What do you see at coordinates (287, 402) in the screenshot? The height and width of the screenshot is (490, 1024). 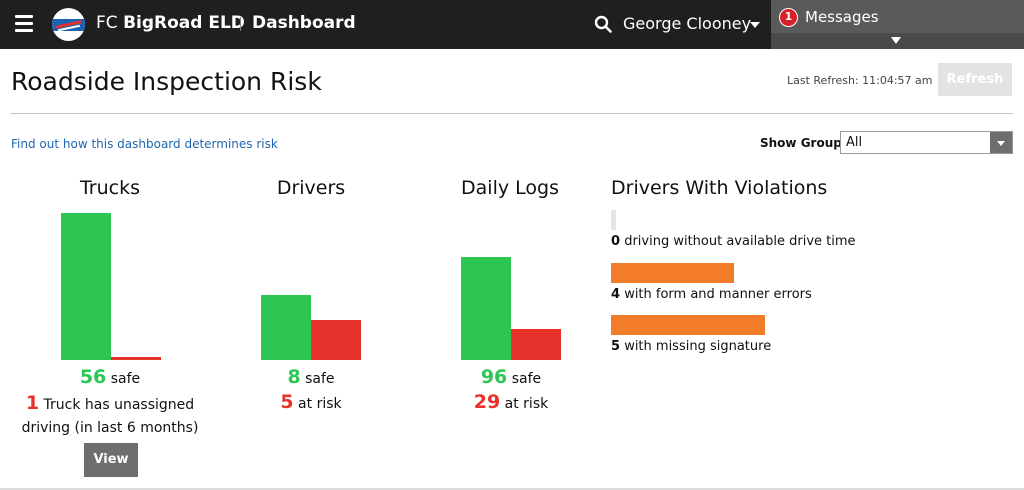 I see `drivers-at-risk-count: 5` at bounding box center [287, 402].